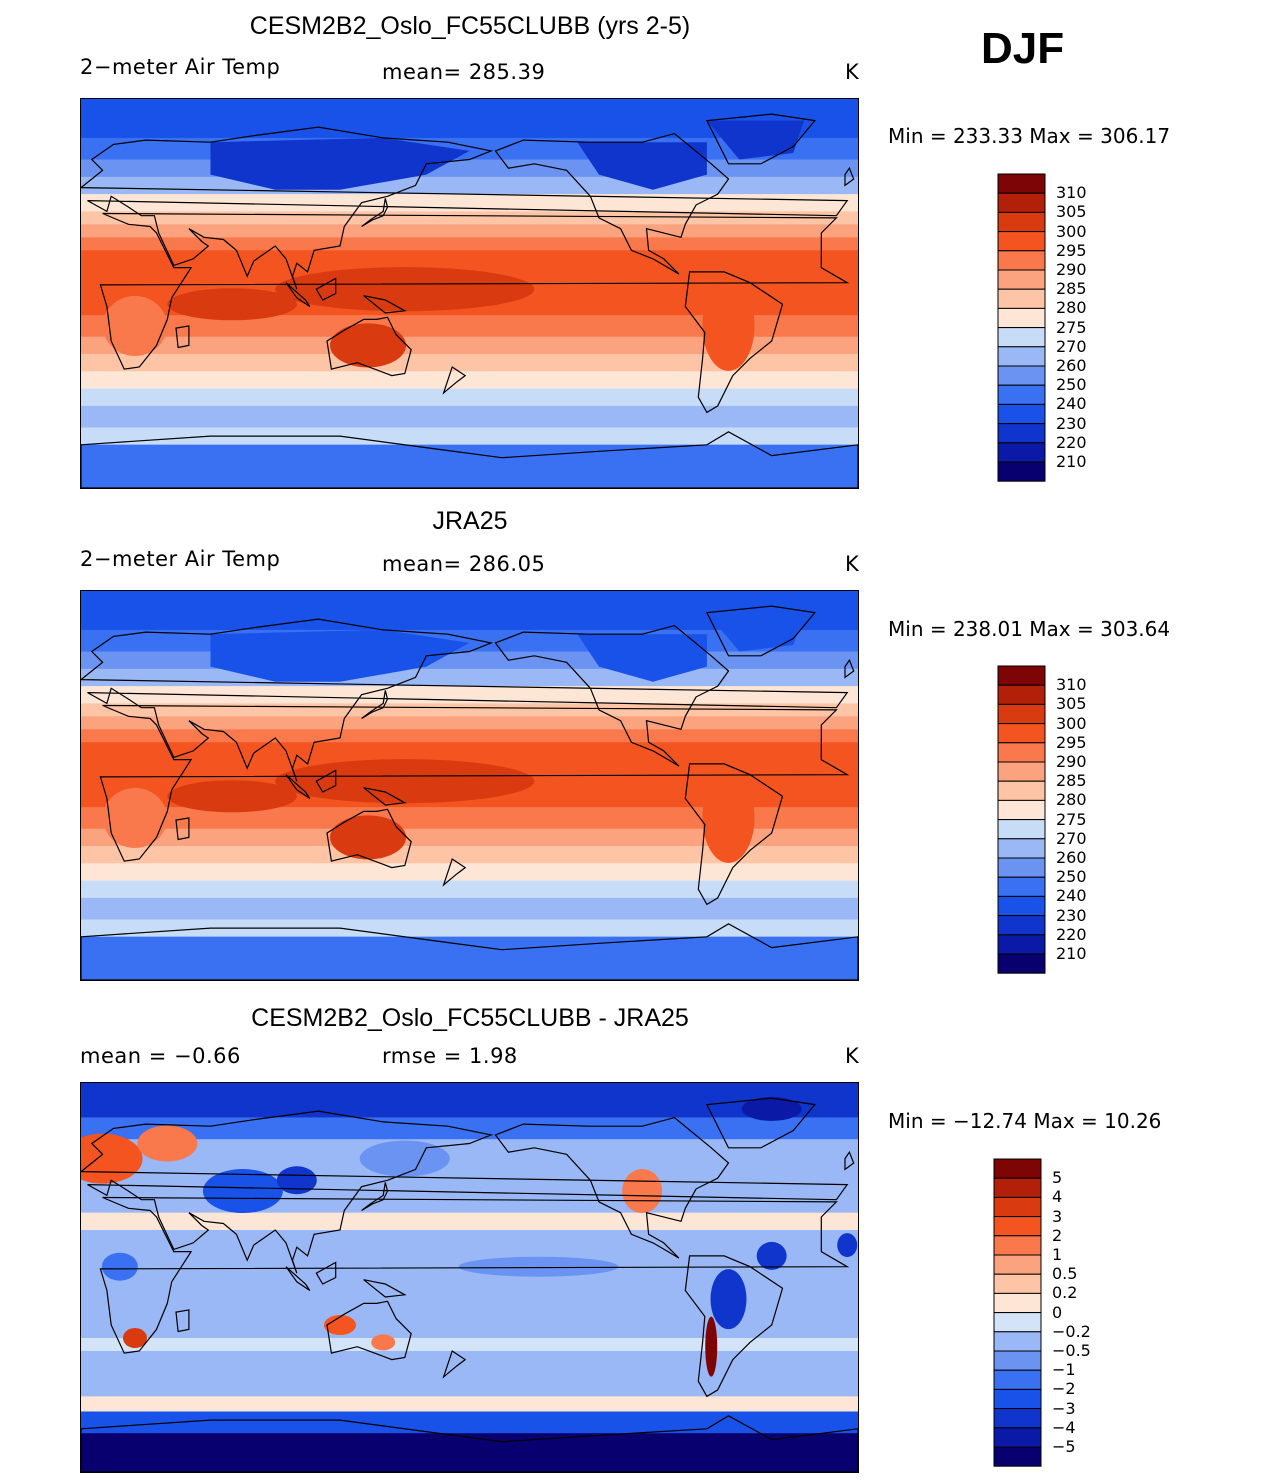 The height and width of the screenshot is (1480, 1285). Describe the element at coordinates (1057, 1178) in the screenshot. I see `colorbar-tick-label: 5` at that location.